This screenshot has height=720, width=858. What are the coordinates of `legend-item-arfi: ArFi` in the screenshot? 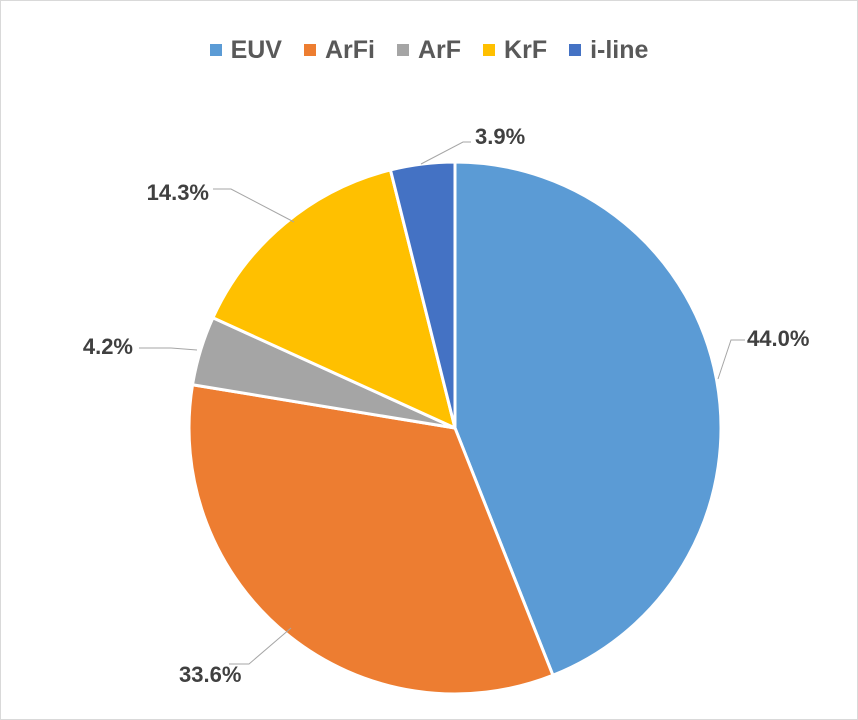 It's located at (339, 50).